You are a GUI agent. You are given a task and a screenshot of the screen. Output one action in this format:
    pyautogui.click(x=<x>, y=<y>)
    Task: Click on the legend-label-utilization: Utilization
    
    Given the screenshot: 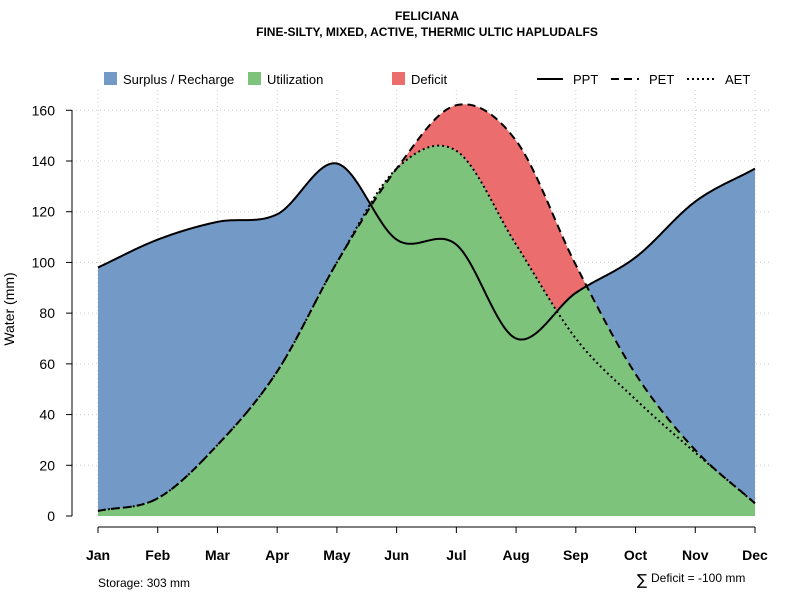 What is the action you would take?
    pyautogui.click(x=295, y=79)
    